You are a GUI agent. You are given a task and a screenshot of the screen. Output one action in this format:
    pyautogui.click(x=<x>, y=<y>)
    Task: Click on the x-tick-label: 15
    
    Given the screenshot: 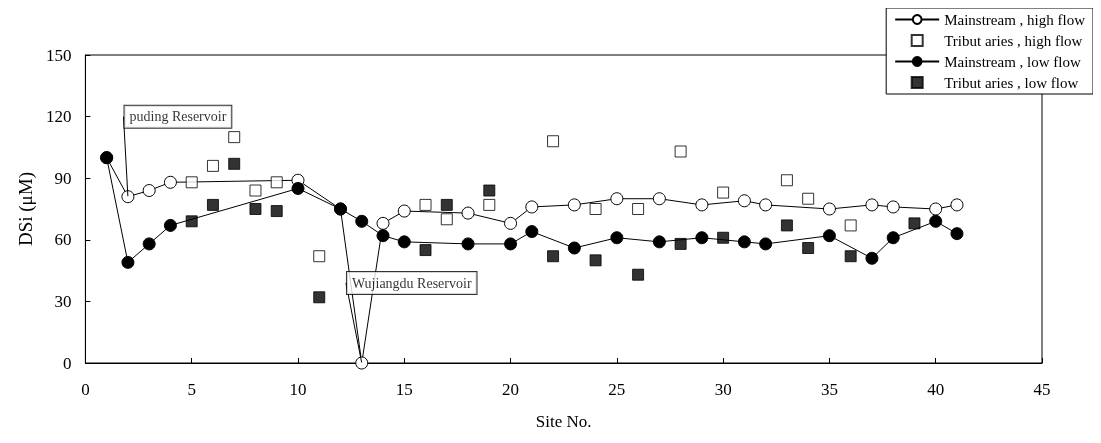 What is the action you would take?
    pyautogui.click(x=404, y=389)
    